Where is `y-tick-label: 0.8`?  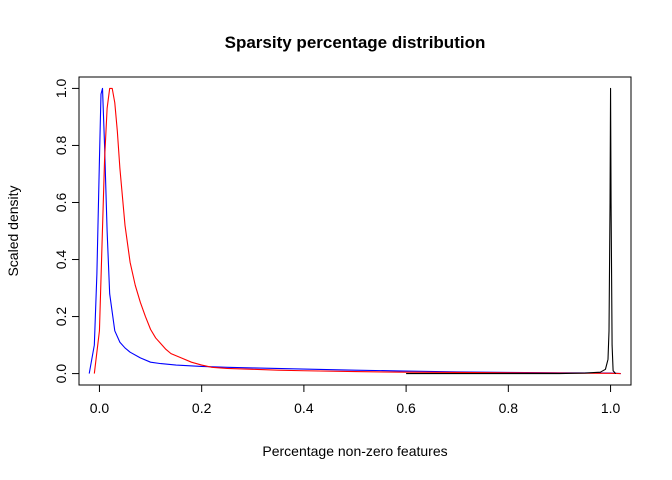 y-tick-label: 0.8 is located at coordinates (61, 146).